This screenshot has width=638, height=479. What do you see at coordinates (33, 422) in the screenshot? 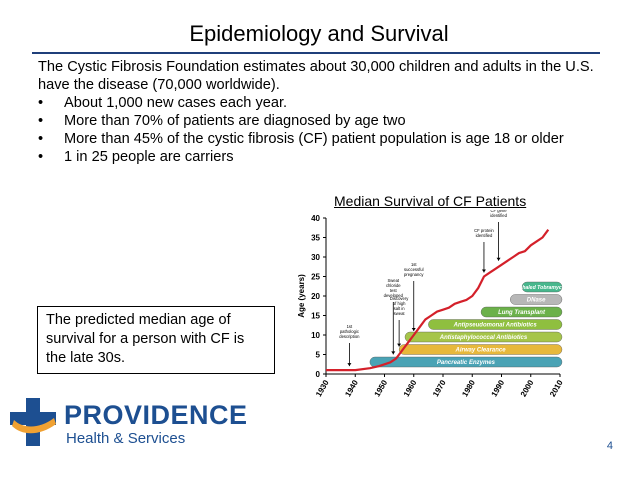
I see `providence-cross-logo` at bounding box center [33, 422].